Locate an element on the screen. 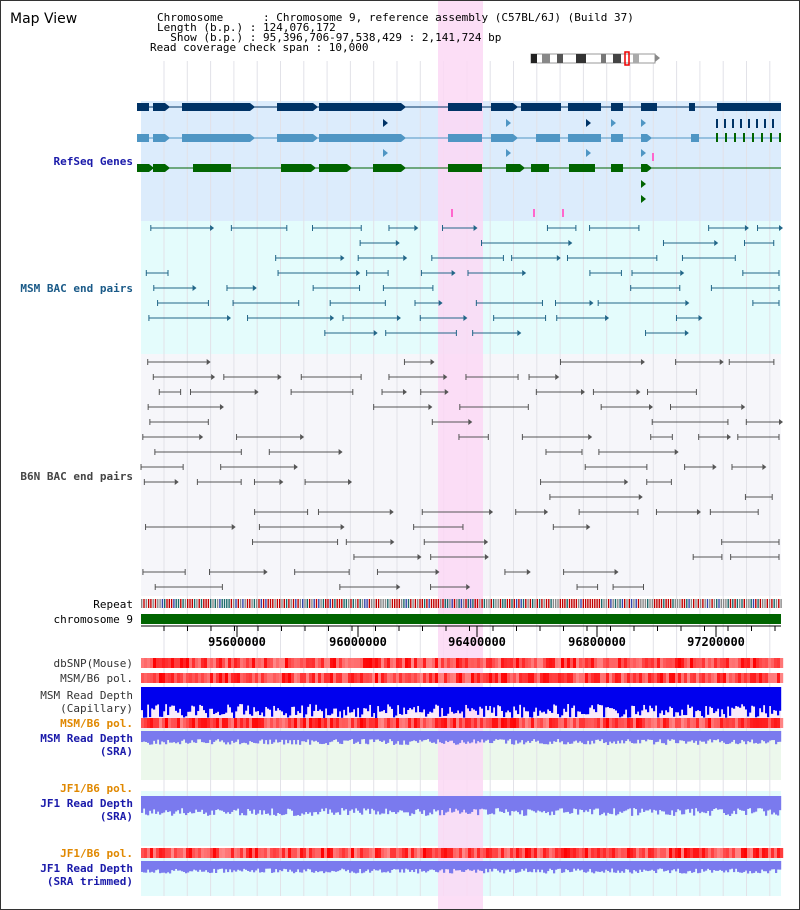 This screenshot has width=800, height=910. coverage-span-info: Read coverage check span : 10,000 is located at coordinates (259, 47).